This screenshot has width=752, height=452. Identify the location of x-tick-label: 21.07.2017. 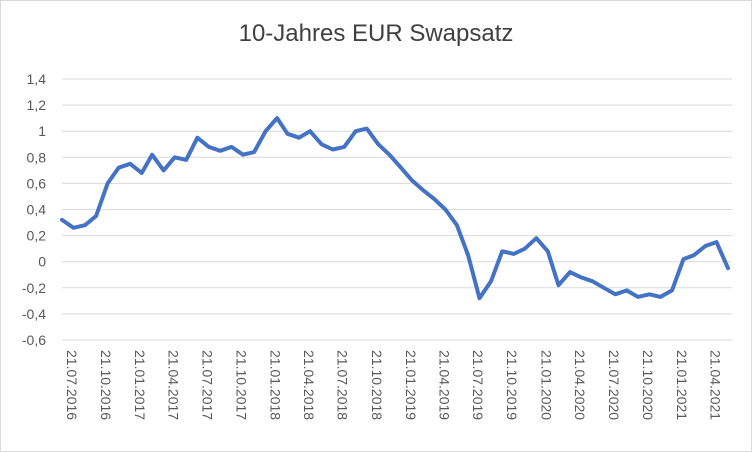
(207, 385).